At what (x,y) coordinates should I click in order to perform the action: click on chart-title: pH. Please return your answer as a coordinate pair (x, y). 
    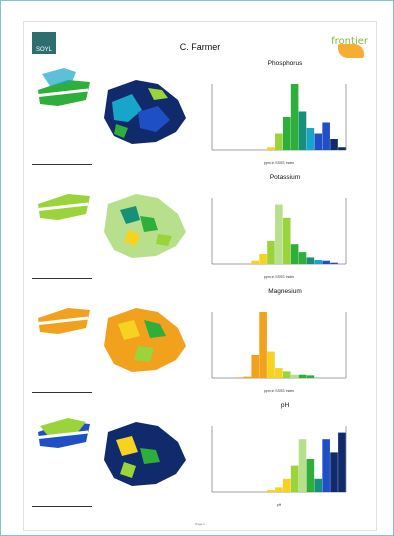
    Looking at the image, I should click on (285, 405).